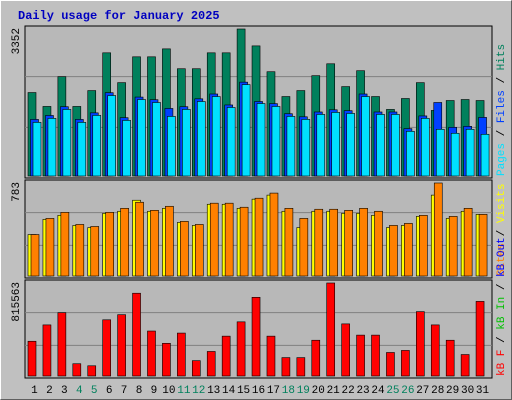  Describe the element at coordinates (17, 302) in the screenshot. I see `max-label: 815563` at that location.